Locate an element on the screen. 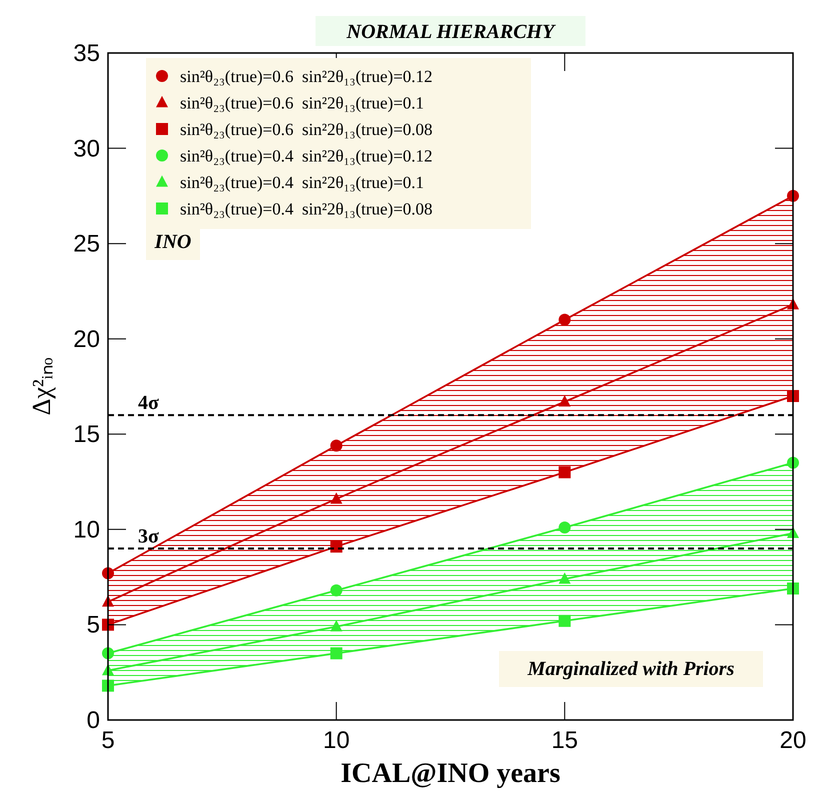 The image size is (815, 800). x-tick-label: 10 is located at coordinates (336, 740).